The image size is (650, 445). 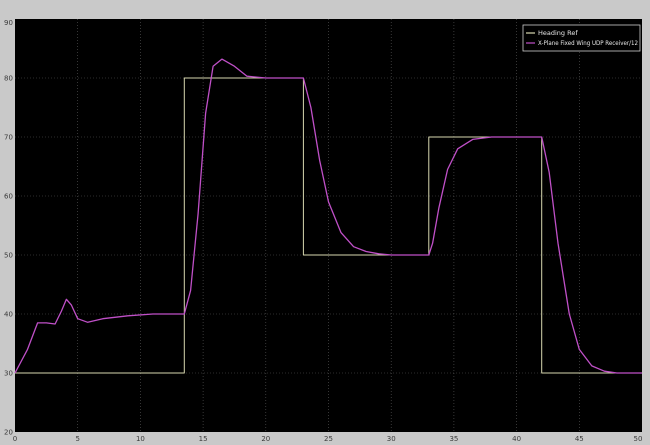 What do you see at coordinates (140, 439) in the screenshot?
I see `x-tick-label: 10` at bounding box center [140, 439].